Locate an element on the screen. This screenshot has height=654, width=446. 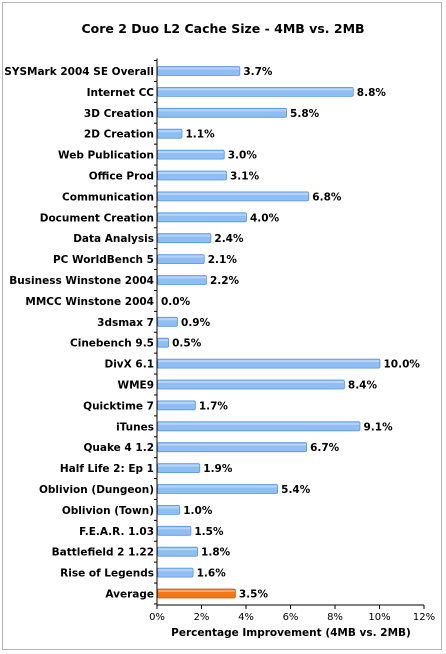
x-tick-label: 2% is located at coordinates (202, 617).